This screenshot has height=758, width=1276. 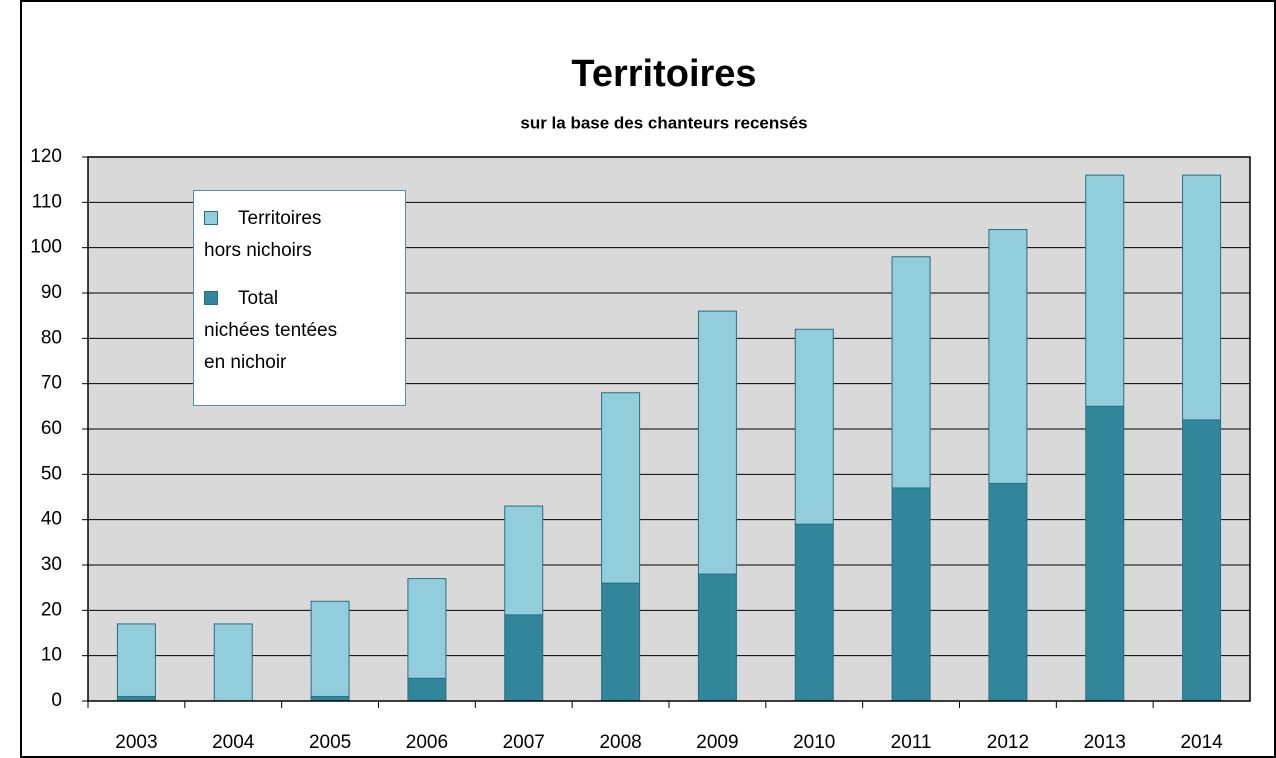 I want to click on x-tick-label: 2013, so click(x=1105, y=742).